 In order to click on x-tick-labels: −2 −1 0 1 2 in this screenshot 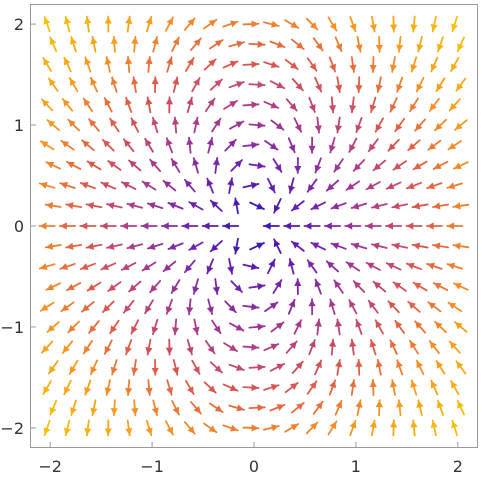, I will do `click(250, 466)`.